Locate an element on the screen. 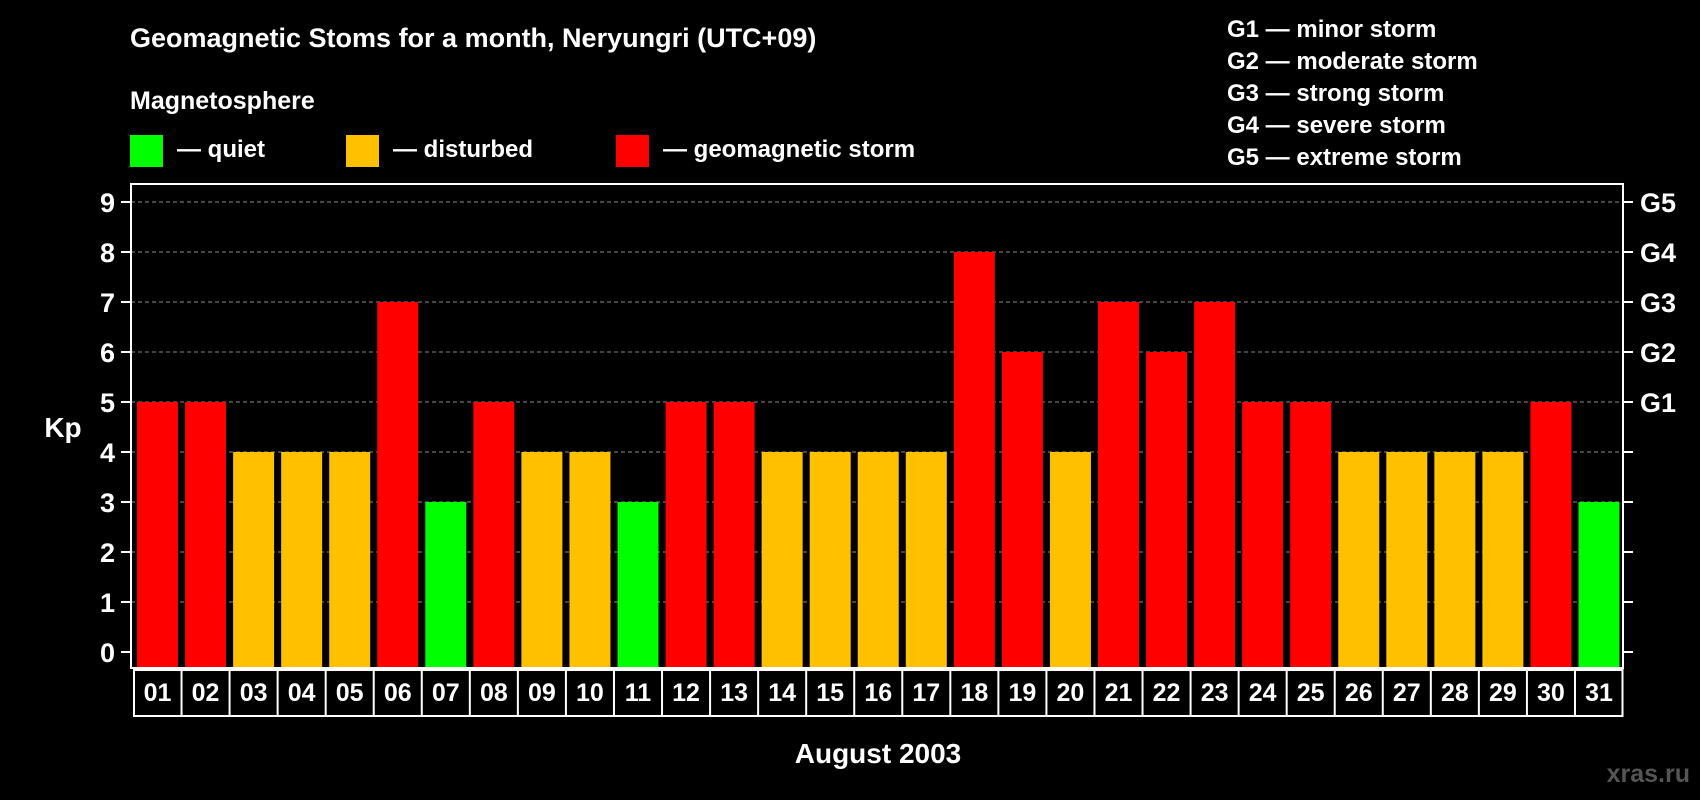 The height and width of the screenshot is (800, 1700). legend: — quiet — disturbed — geomagnetic storm is located at coordinates (522, 151).